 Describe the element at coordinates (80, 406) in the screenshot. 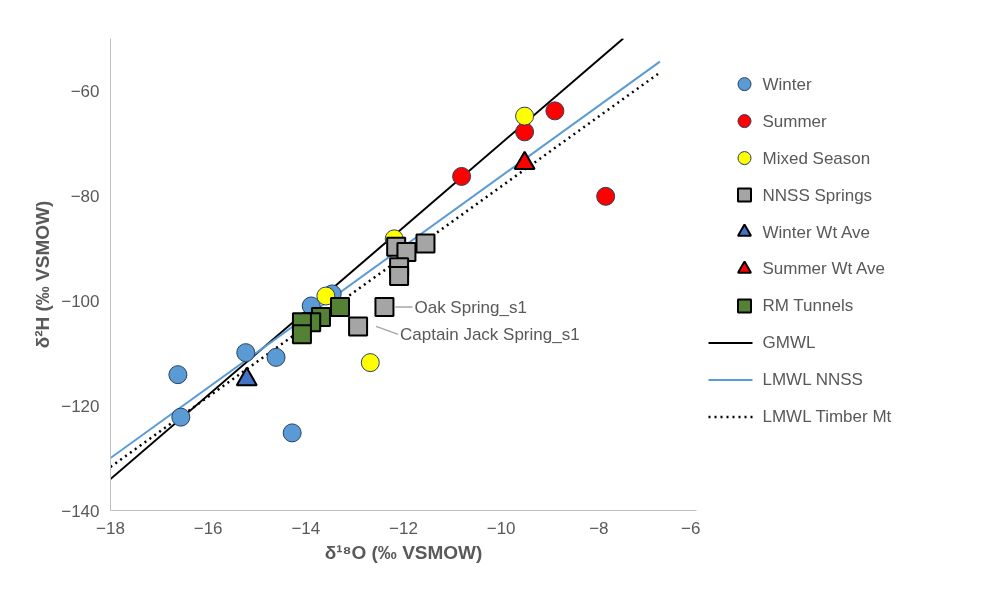

I see `y-tick-label: −120` at that location.